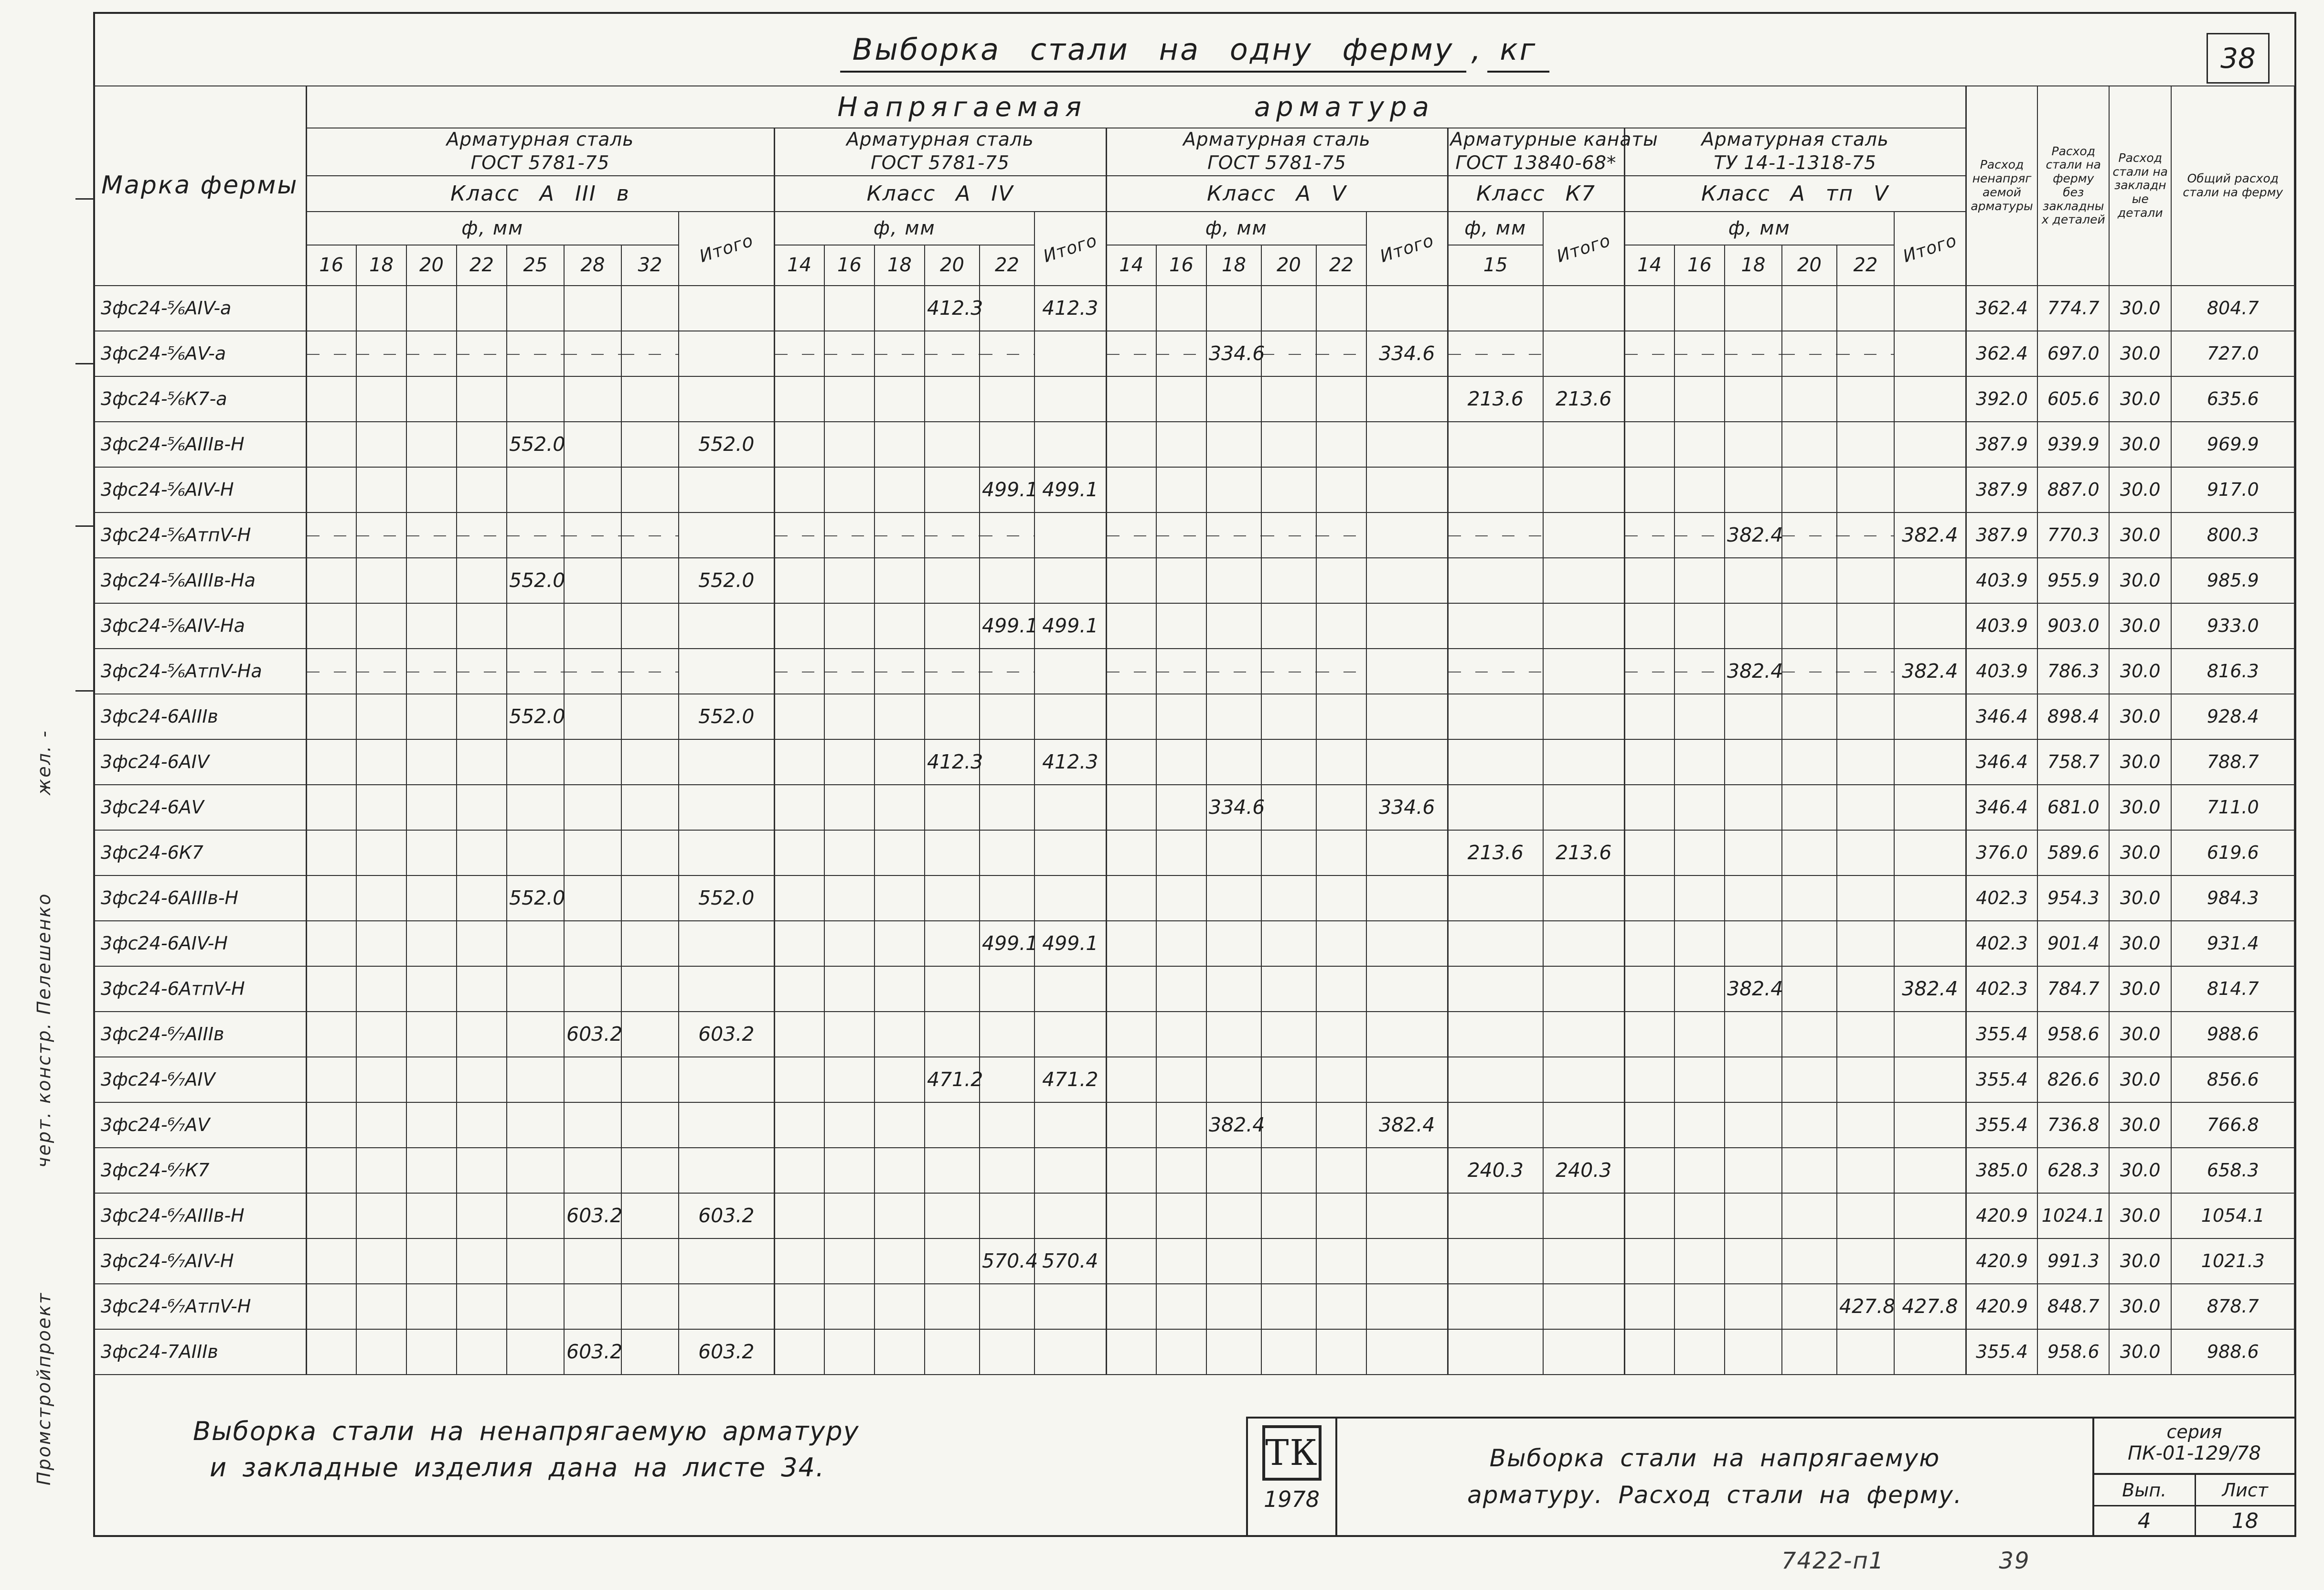 The width and height of the screenshot is (2324, 1590). Describe the element at coordinates (2073, 898) in the screenshot. I see `cell-consumption-1: 954.3` at that location.